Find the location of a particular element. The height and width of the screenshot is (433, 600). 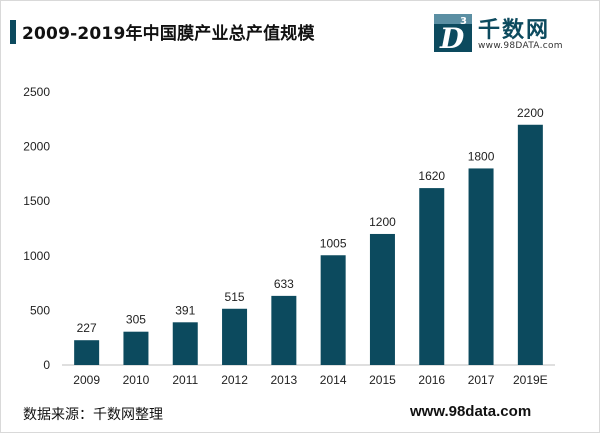

data-label: 633 is located at coordinates (284, 284).